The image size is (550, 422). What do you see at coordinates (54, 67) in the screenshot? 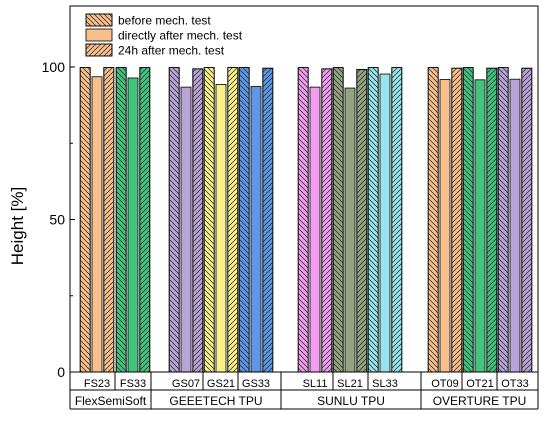
I see `y-tick-label-100: 100` at bounding box center [54, 67].